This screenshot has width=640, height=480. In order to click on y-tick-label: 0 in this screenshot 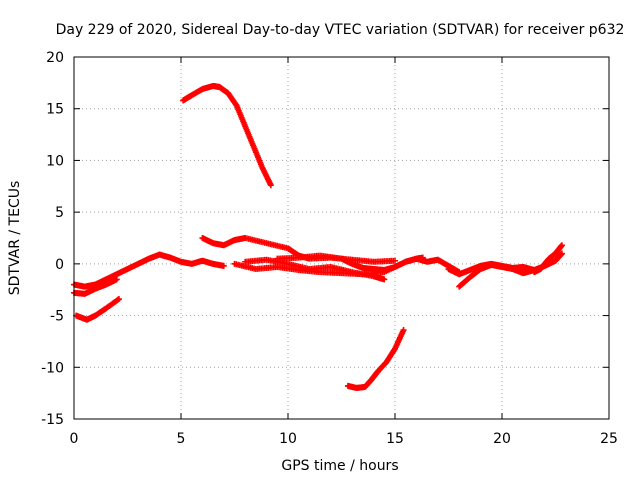, I will do `click(59, 265)`.